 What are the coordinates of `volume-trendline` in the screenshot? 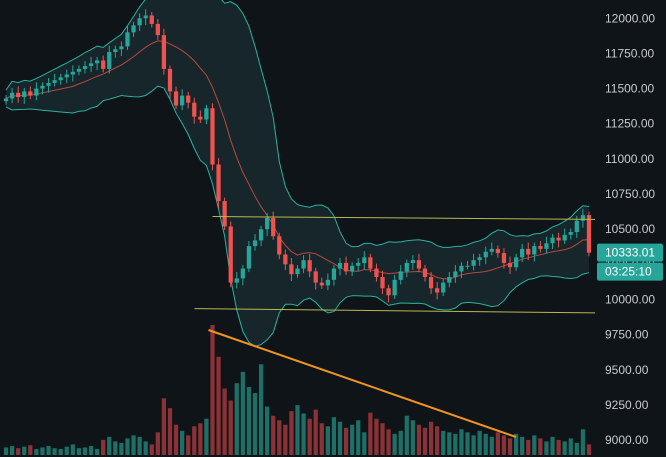 It's located at (362, 383).